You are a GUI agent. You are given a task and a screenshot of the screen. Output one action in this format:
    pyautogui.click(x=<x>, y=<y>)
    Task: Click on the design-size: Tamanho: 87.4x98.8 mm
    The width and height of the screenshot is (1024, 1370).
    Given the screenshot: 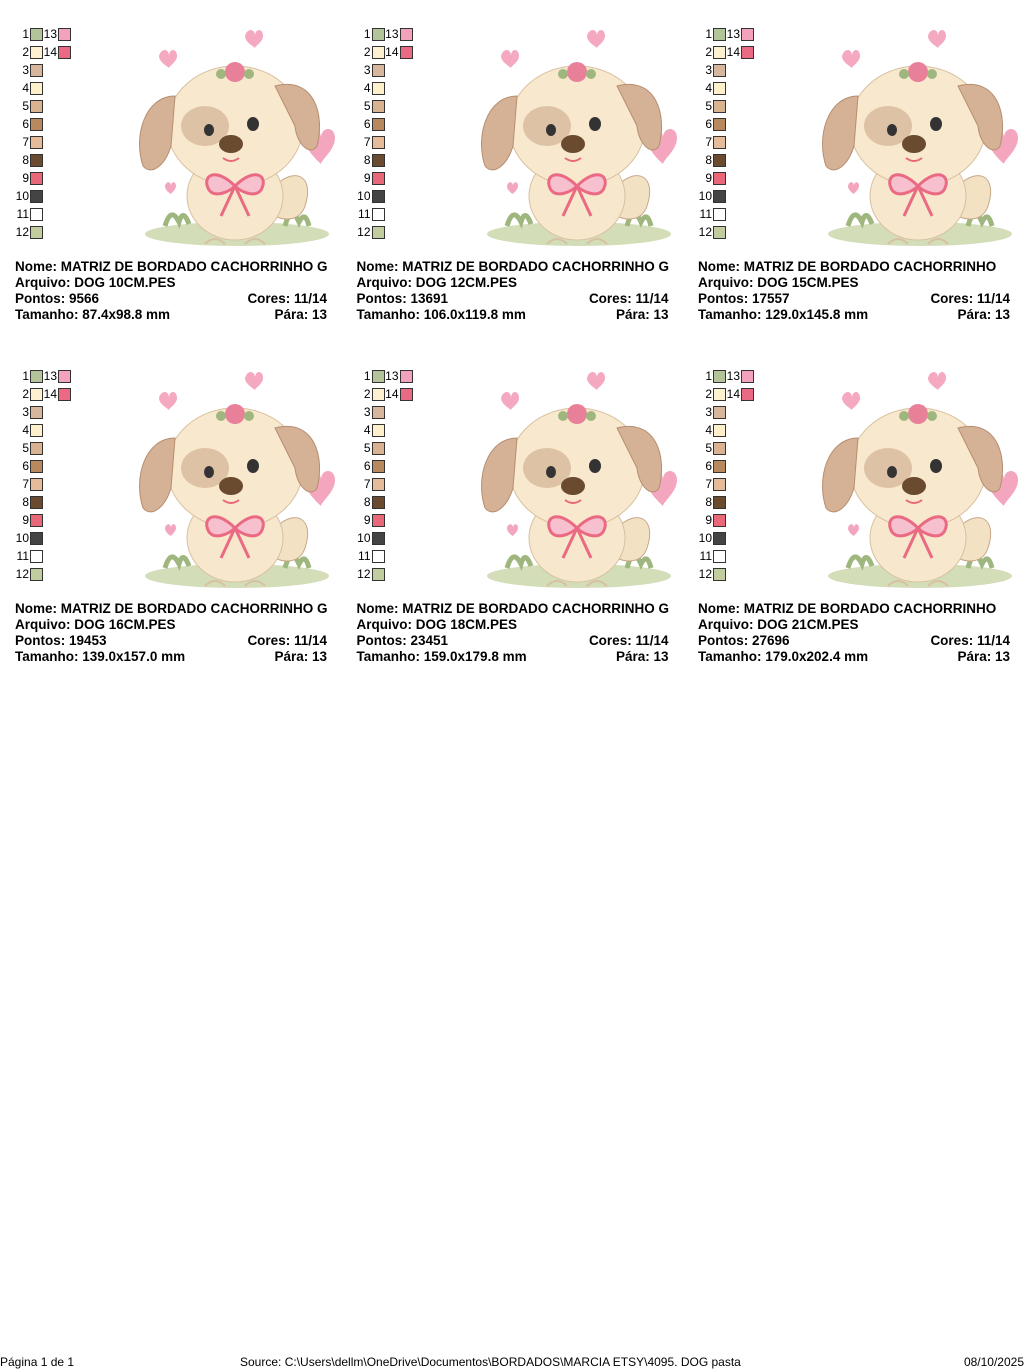 What is the action you would take?
    pyautogui.click(x=93, y=314)
    